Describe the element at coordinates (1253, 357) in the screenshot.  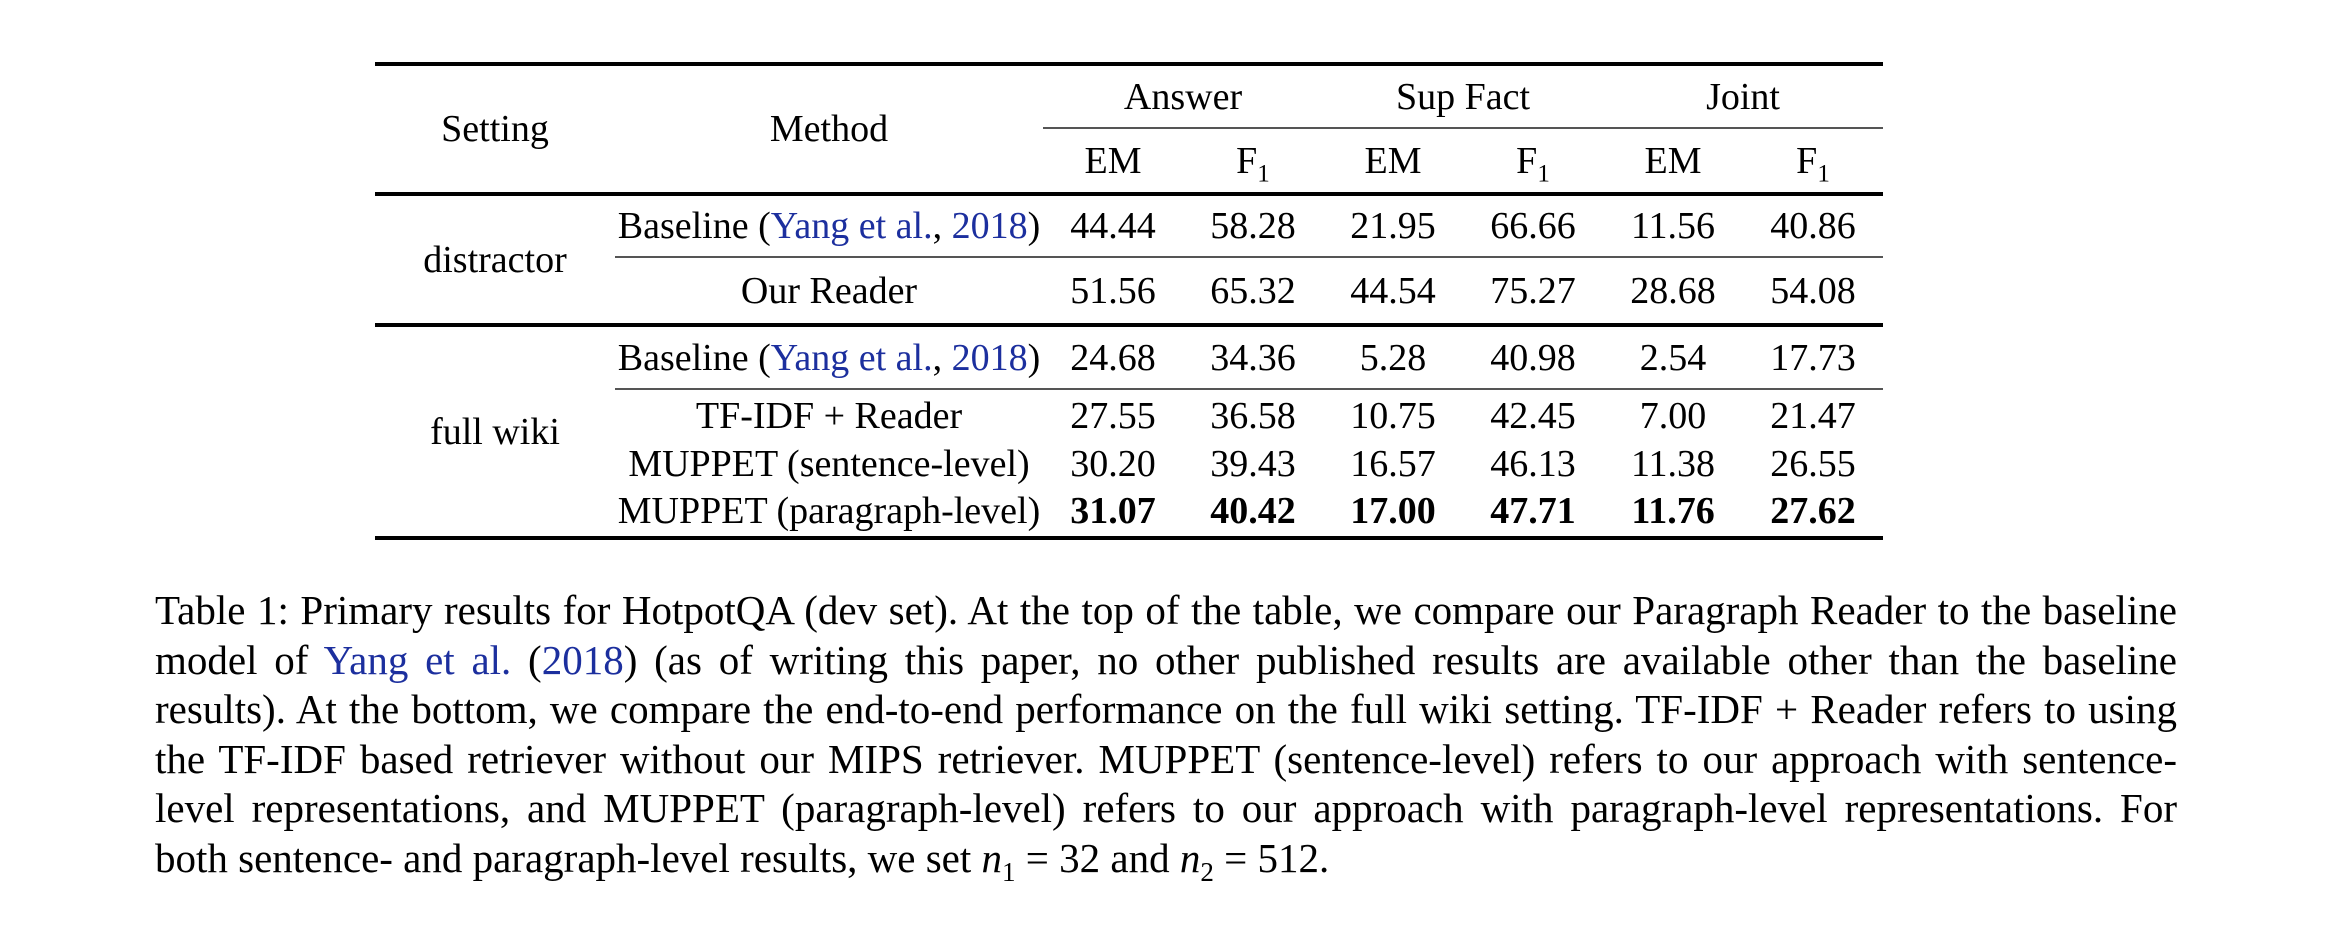
I see `score-cell: 34.36` at that location.